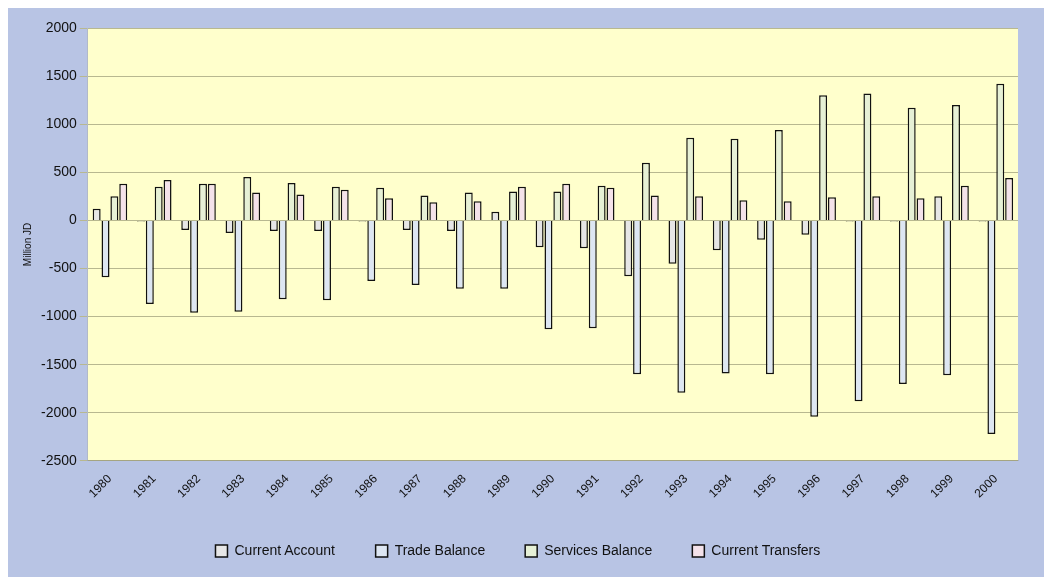 The image size is (1052, 585). I want to click on y-tick-label: -500, so click(63, 267).